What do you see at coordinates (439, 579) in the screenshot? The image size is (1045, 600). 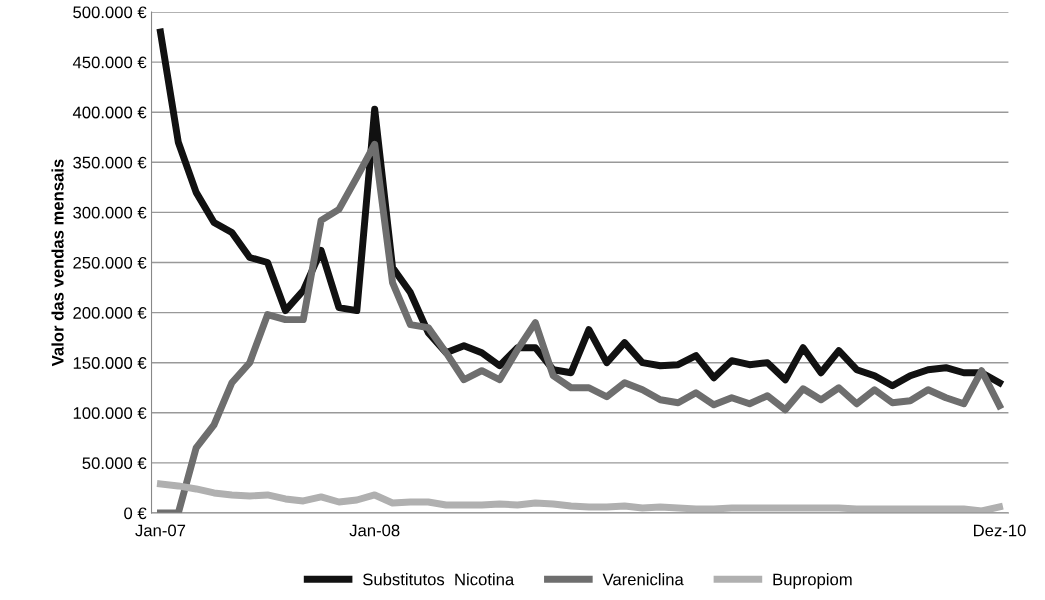 I see `legend-label: Substitutos Nicotina` at bounding box center [439, 579].